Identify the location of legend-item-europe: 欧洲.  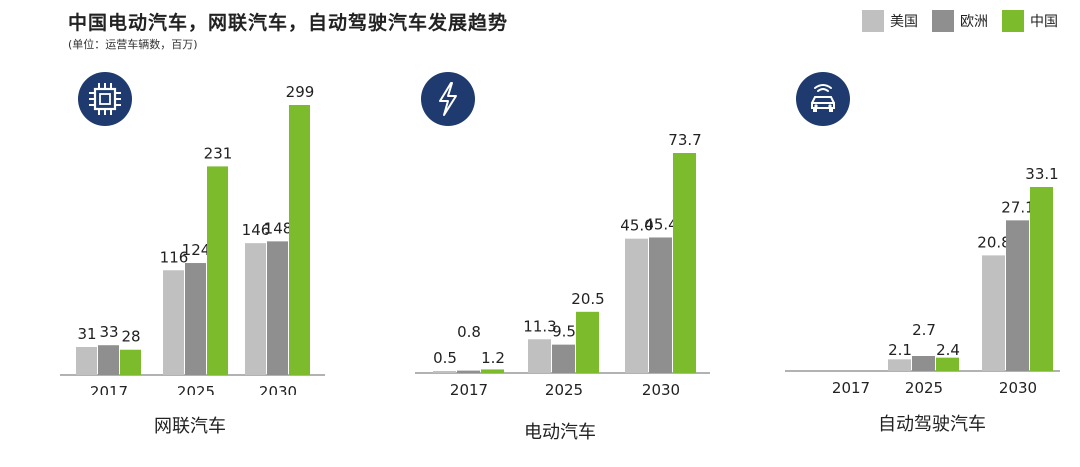
(960, 21).